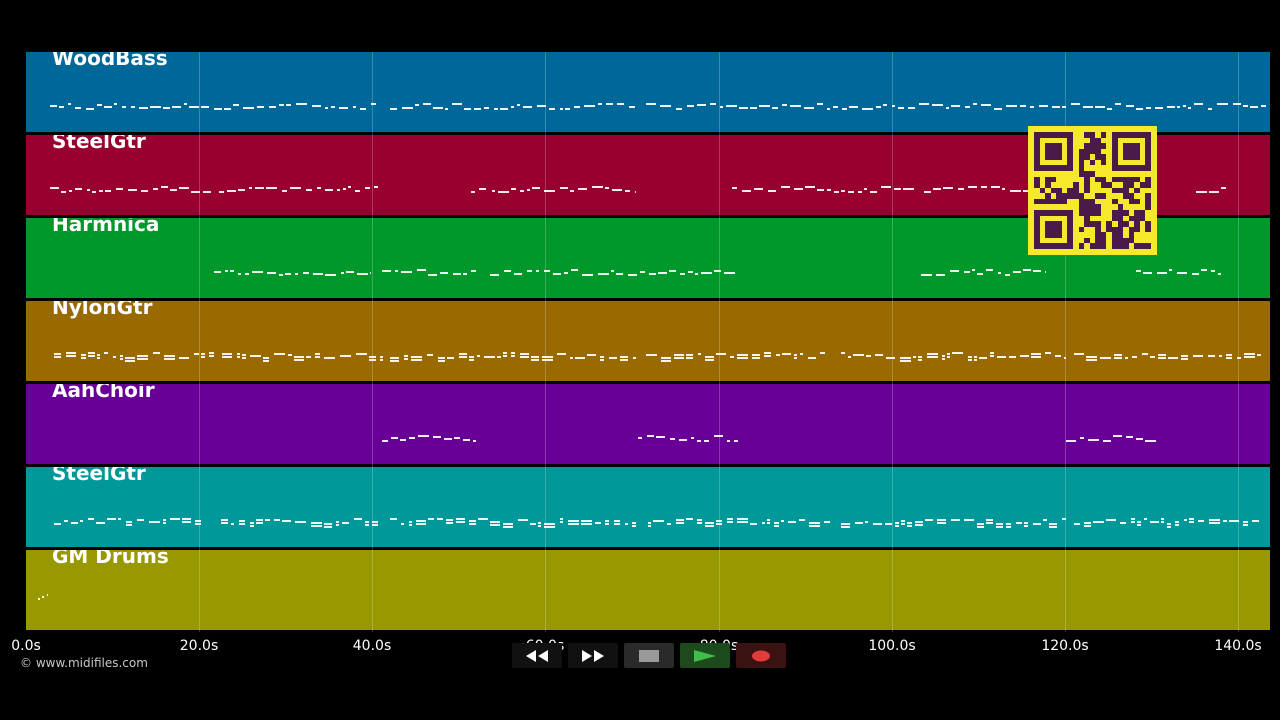 This screenshot has height=720, width=1280. Describe the element at coordinates (537, 655) in the screenshot. I see `rewind-button` at that location.